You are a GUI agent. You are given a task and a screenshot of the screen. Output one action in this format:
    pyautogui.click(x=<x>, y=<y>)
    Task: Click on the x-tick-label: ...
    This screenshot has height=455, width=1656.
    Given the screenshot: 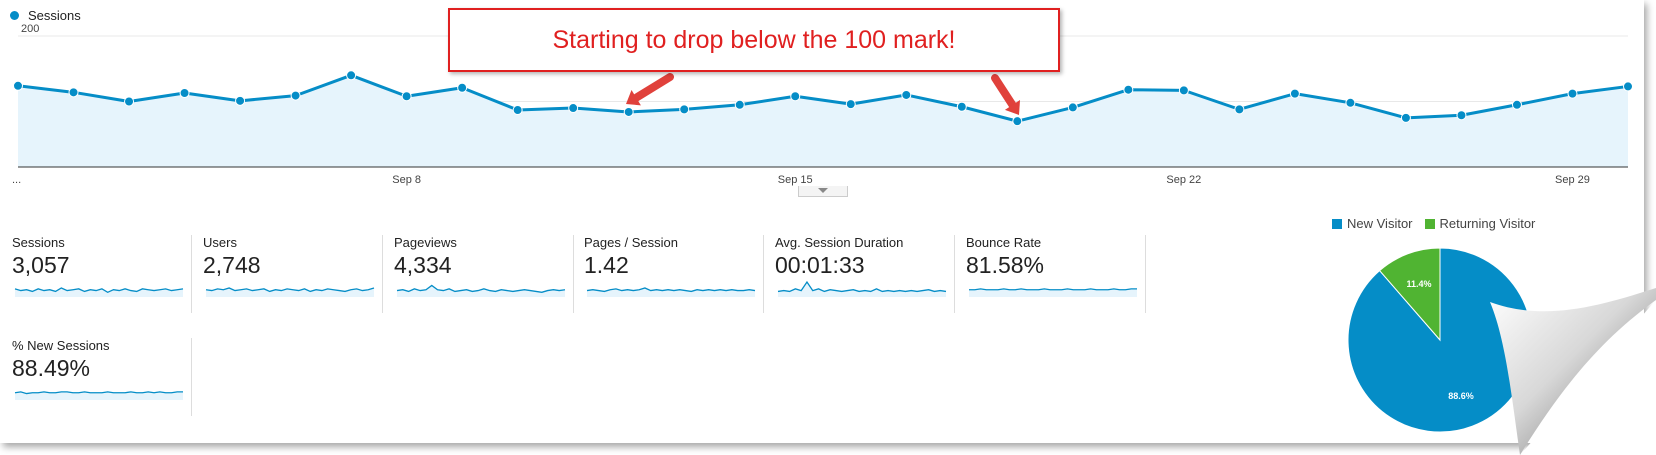 What is the action you would take?
    pyautogui.click(x=16, y=180)
    